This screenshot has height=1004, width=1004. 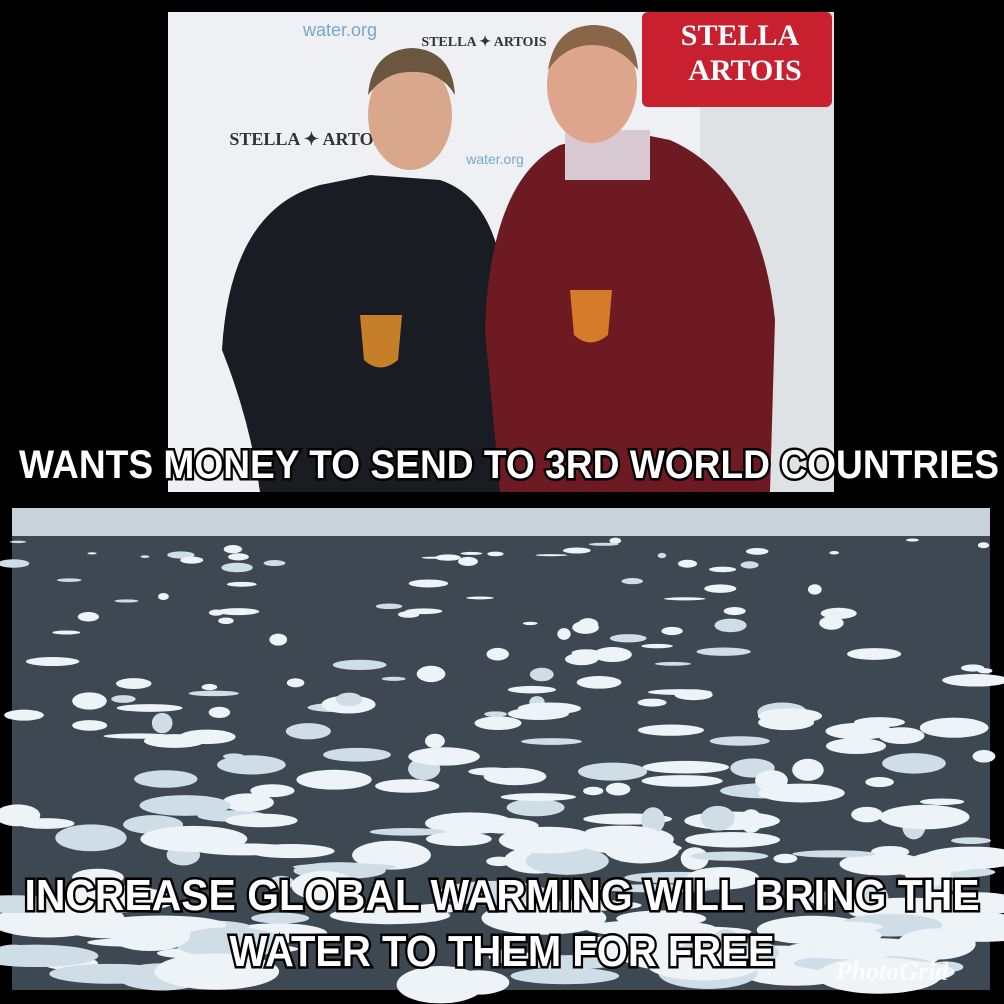 What do you see at coordinates (381, 341) in the screenshot?
I see `beer-glass` at bounding box center [381, 341].